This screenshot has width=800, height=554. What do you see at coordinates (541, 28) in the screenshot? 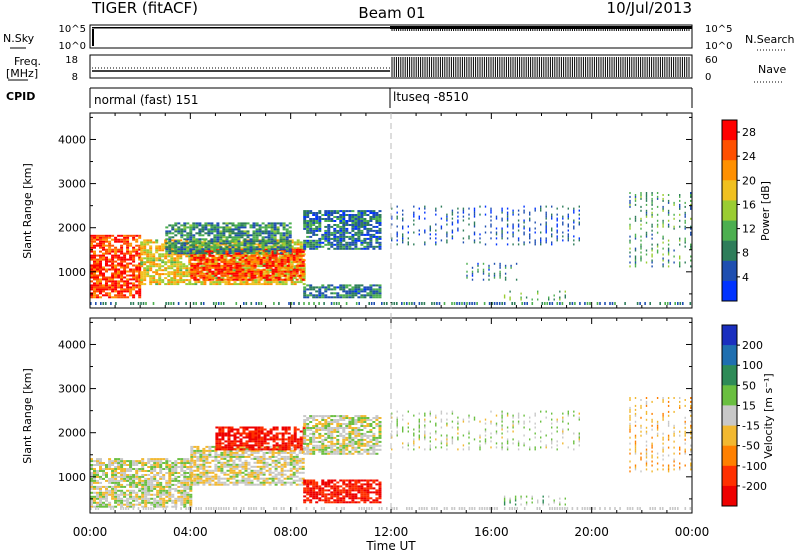
I see `nsearch-trace-right` at bounding box center [541, 28].